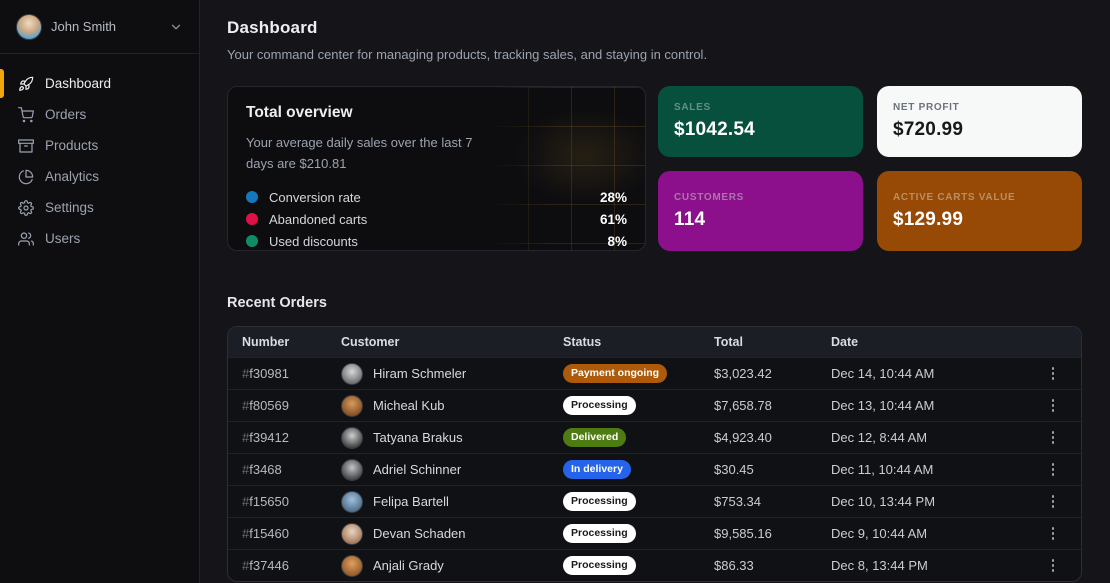  I want to click on gear-icon, so click(26, 207).